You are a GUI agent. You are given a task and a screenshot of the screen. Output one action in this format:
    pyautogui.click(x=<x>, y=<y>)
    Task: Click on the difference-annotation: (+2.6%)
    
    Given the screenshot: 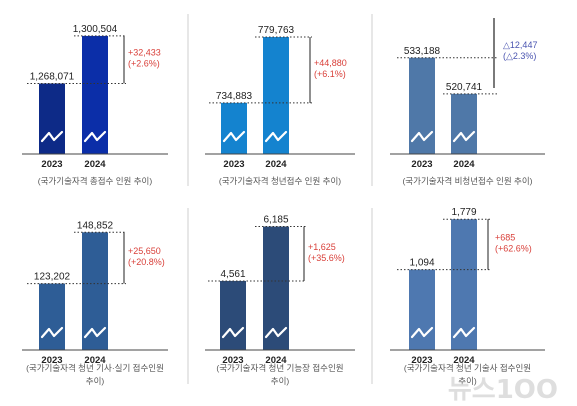 What is the action you would take?
    pyautogui.click(x=144, y=64)
    